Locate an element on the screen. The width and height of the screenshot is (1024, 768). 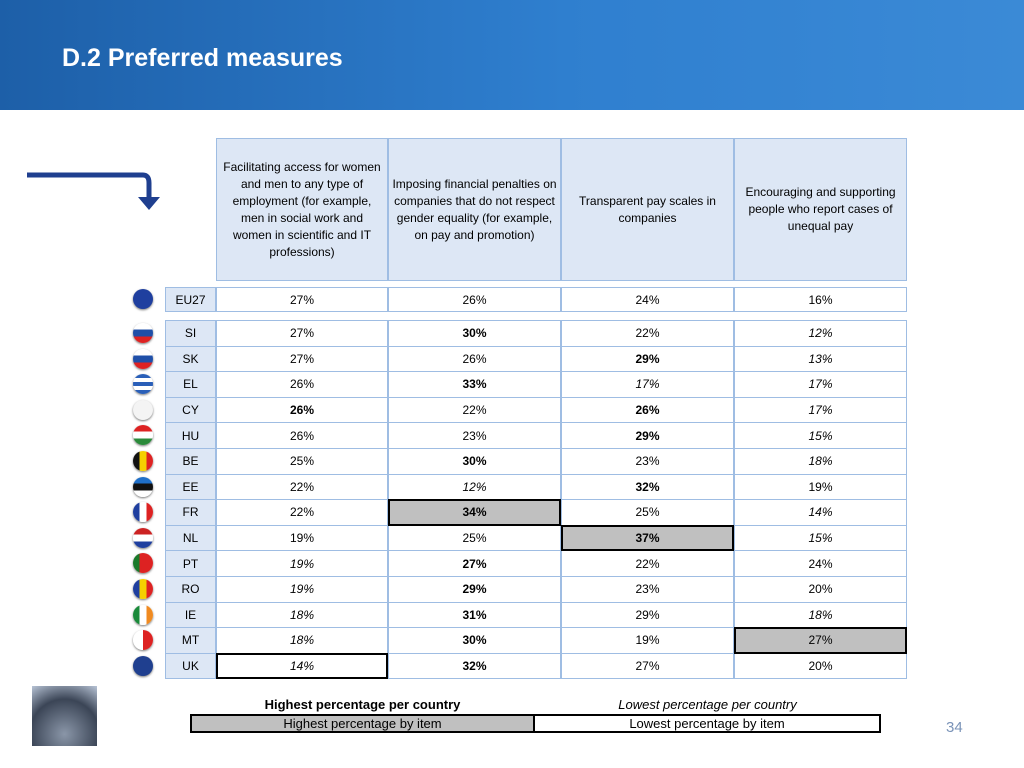
cell-text: 13% is located at coordinates (820, 358).